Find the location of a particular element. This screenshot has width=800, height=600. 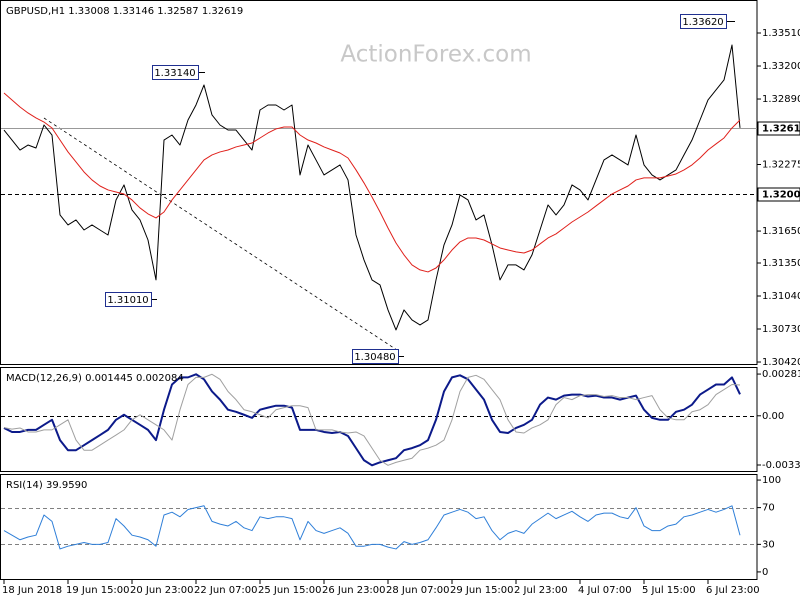

x-tick-label: 2 Jul 23:00 is located at coordinates (541, 590).